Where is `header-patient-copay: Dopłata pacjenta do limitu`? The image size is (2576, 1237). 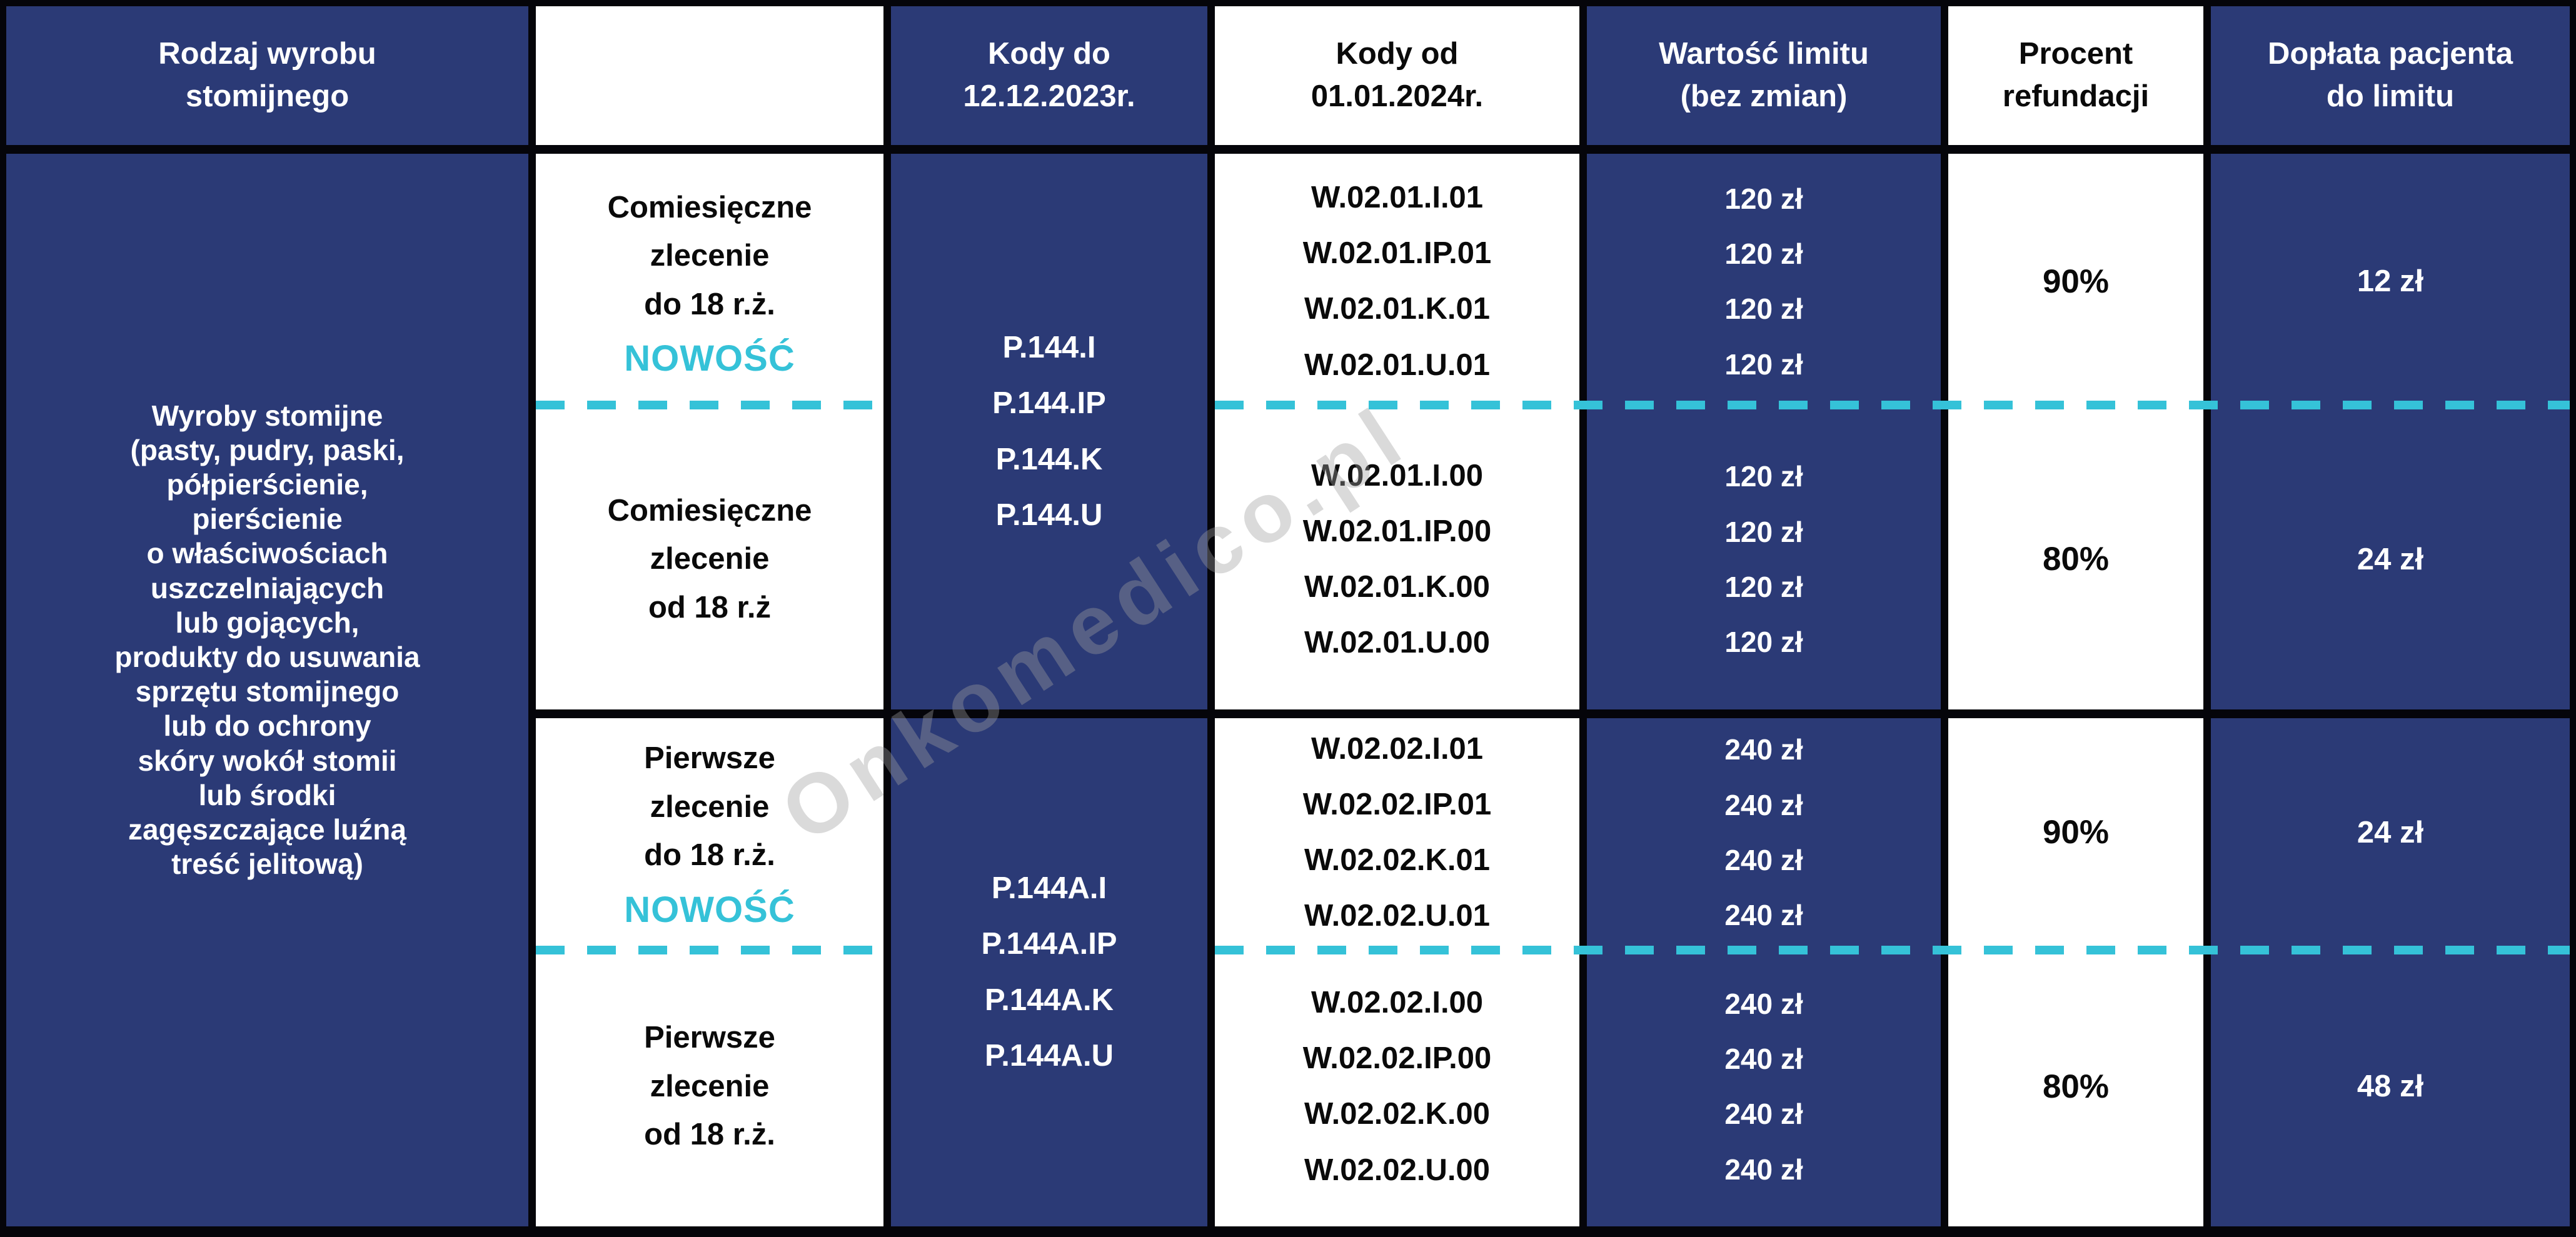
header-patient-copay: Dopłata pacjenta do limitu is located at coordinates (2390, 75).